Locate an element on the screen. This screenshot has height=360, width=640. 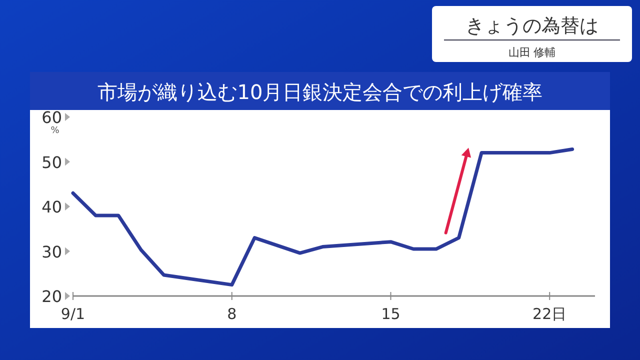
x-tick-label: 15 is located at coordinates (390, 314).